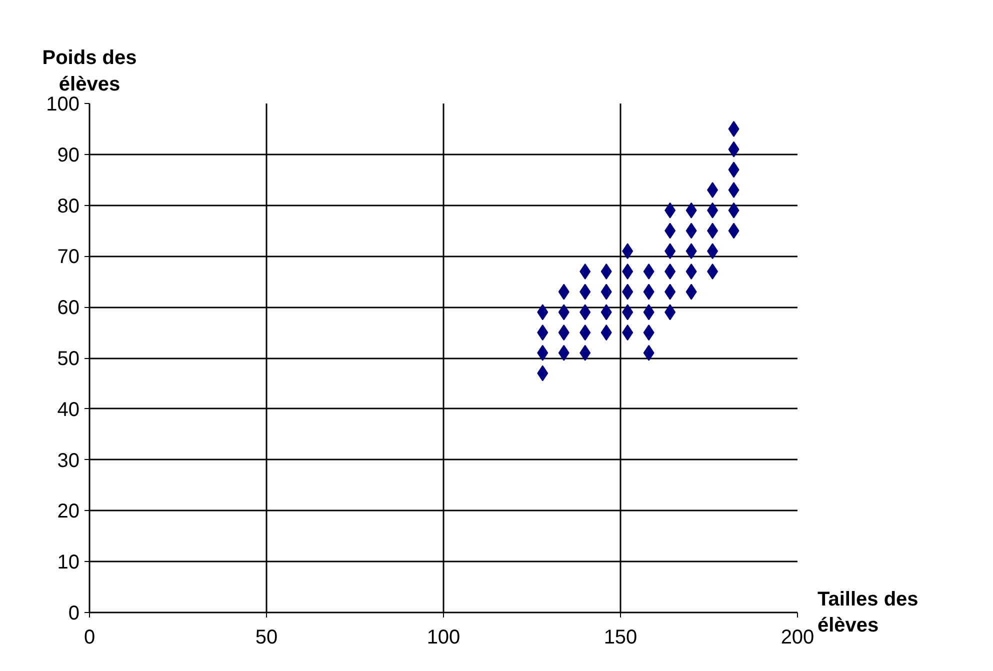  What do you see at coordinates (63, 105) in the screenshot?
I see `y-tick-label: 100` at bounding box center [63, 105].